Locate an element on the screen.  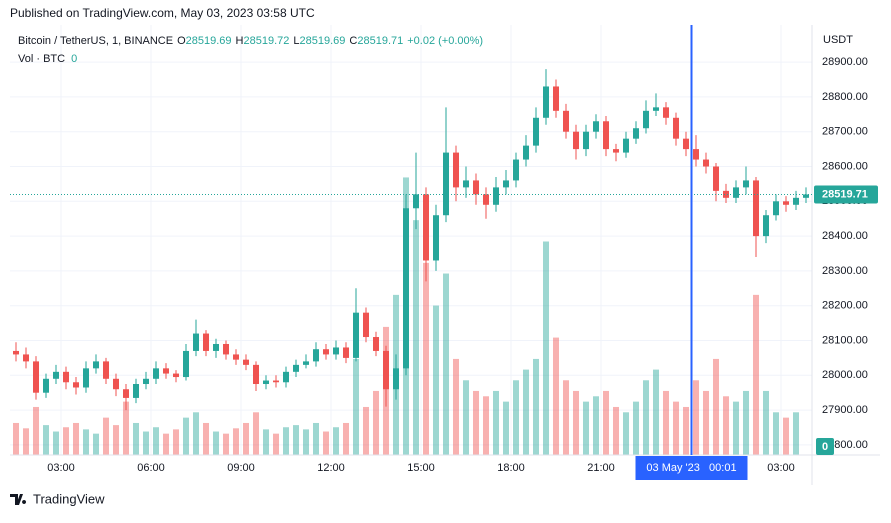
x-tick-label: 06:00 is located at coordinates (151, 468).